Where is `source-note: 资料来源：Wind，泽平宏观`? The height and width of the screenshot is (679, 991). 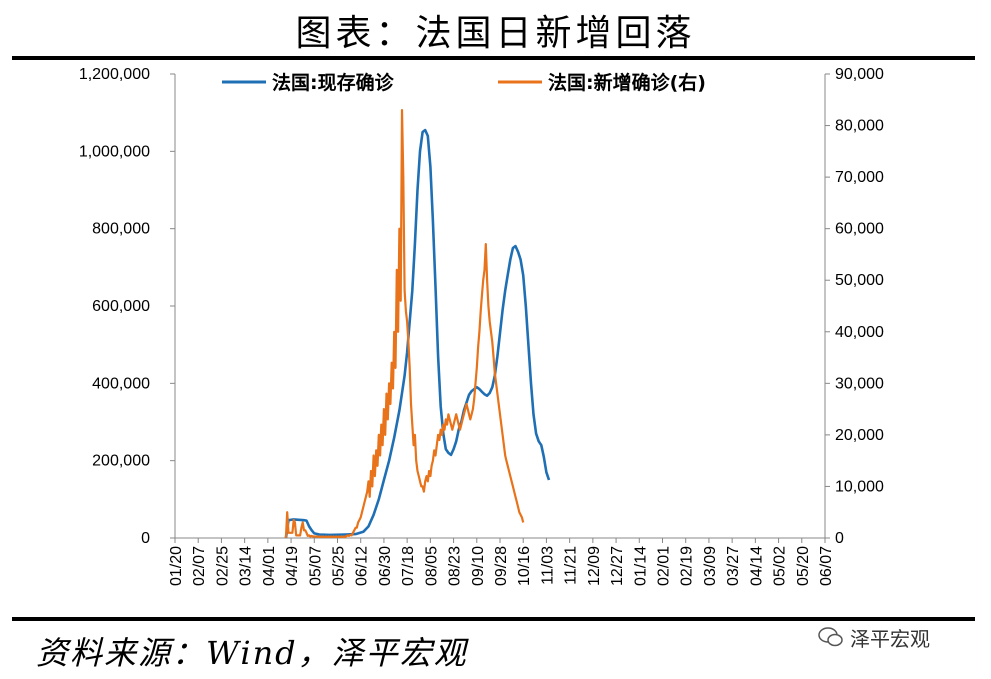 source-note: 资料来源：Wind，泽平宏观 is located at coordinates (252, 653).